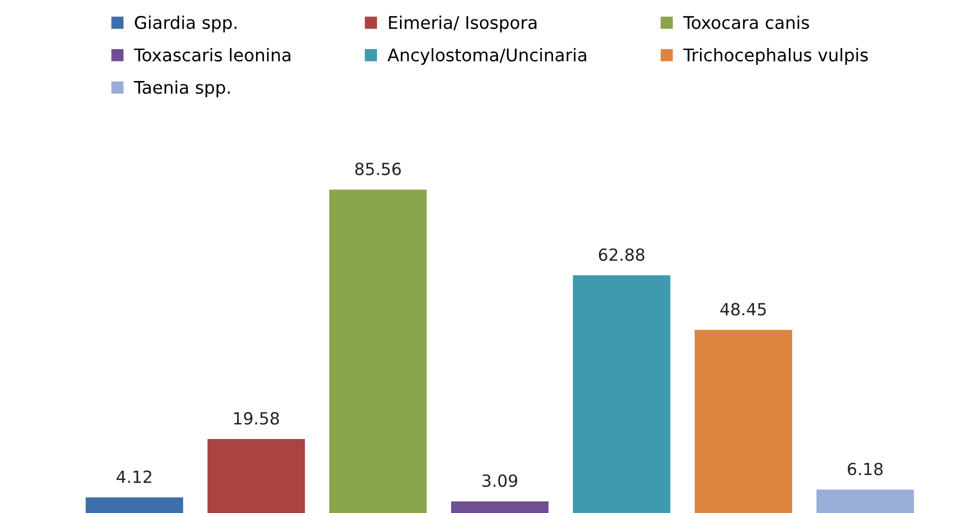 The width and height of the screenshot is (980, 513). I want to click on data-label: 6.18, so click(865, 469).